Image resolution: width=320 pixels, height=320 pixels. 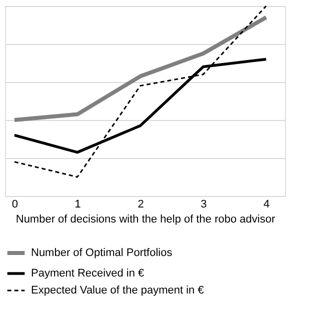 I want to click on x-tick-label: 1, so click(x=77, y=204).